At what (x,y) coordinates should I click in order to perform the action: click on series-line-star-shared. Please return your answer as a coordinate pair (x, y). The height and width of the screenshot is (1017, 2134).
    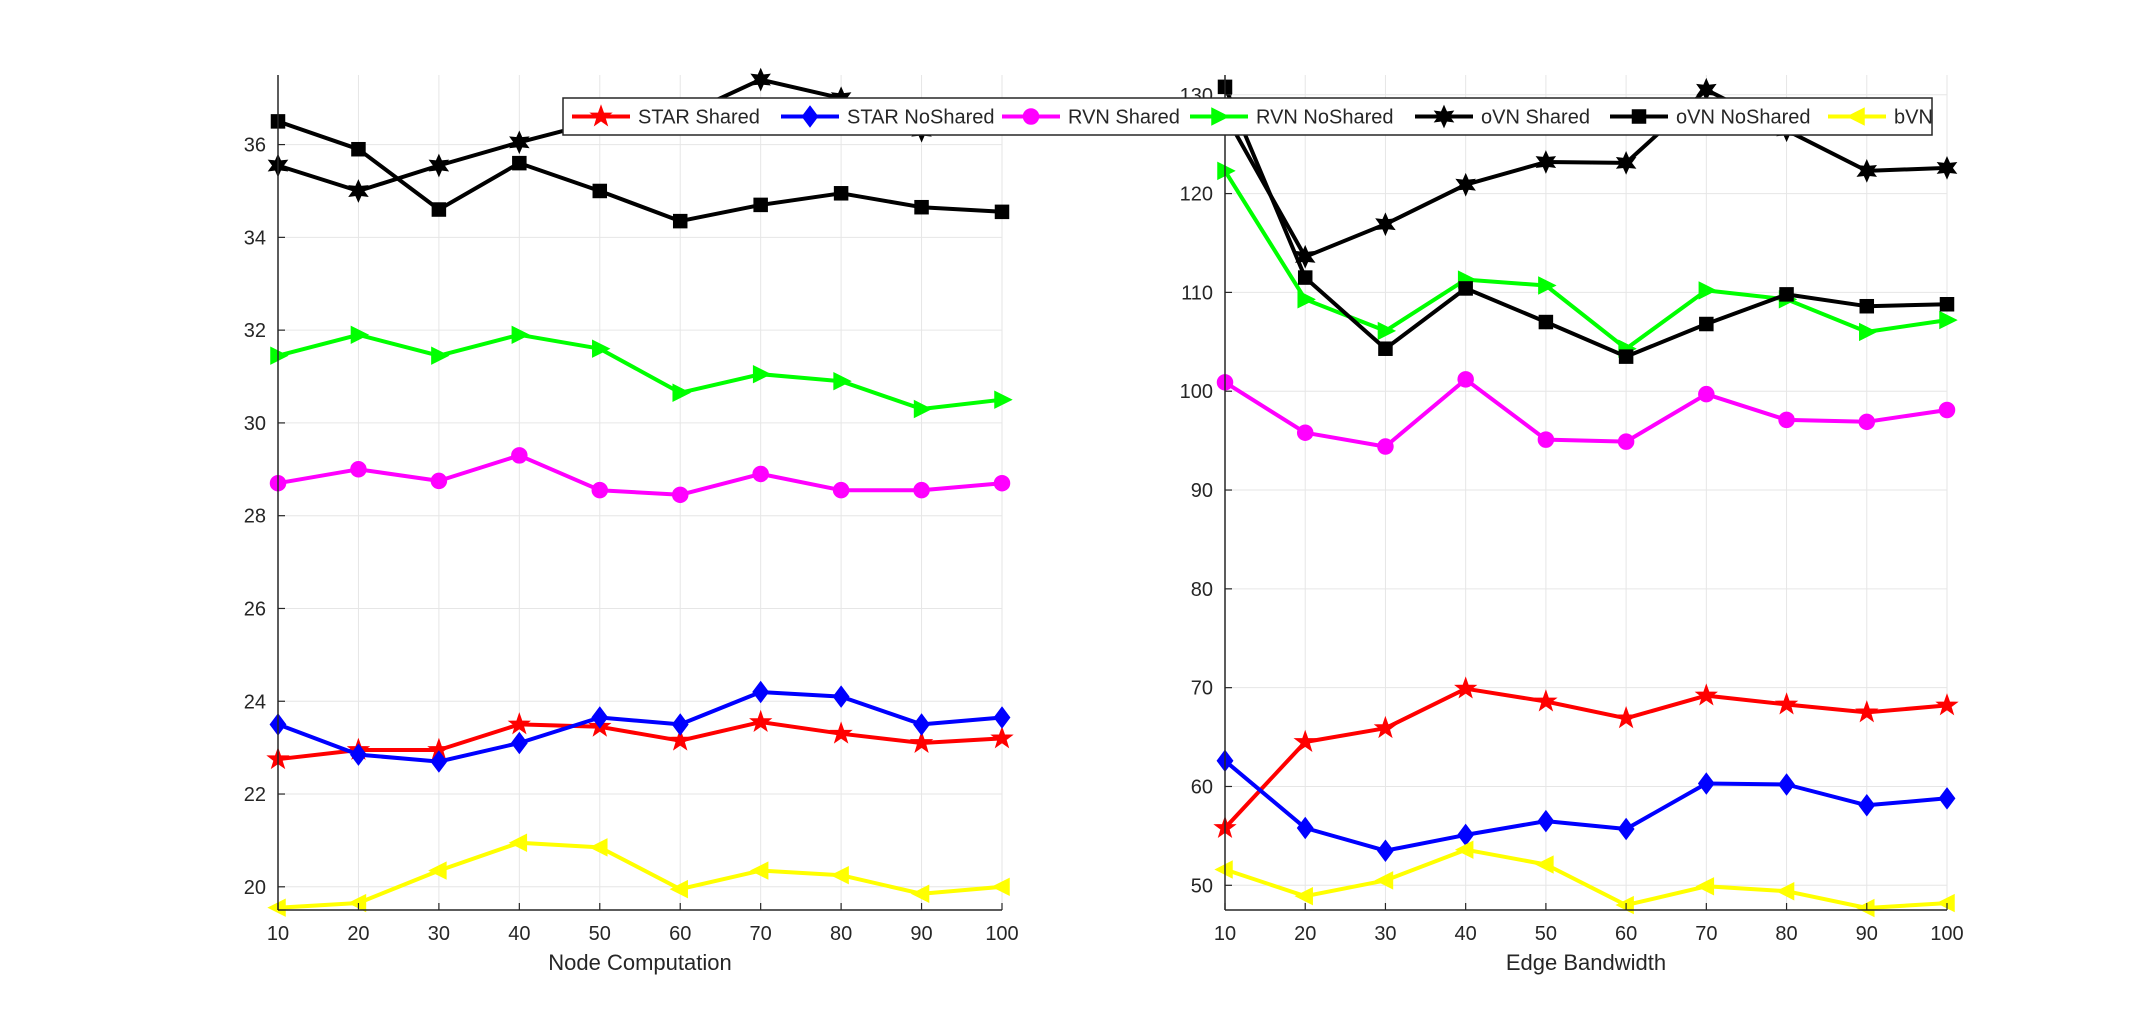
    Looking at the image, I should click on (1585, 758).